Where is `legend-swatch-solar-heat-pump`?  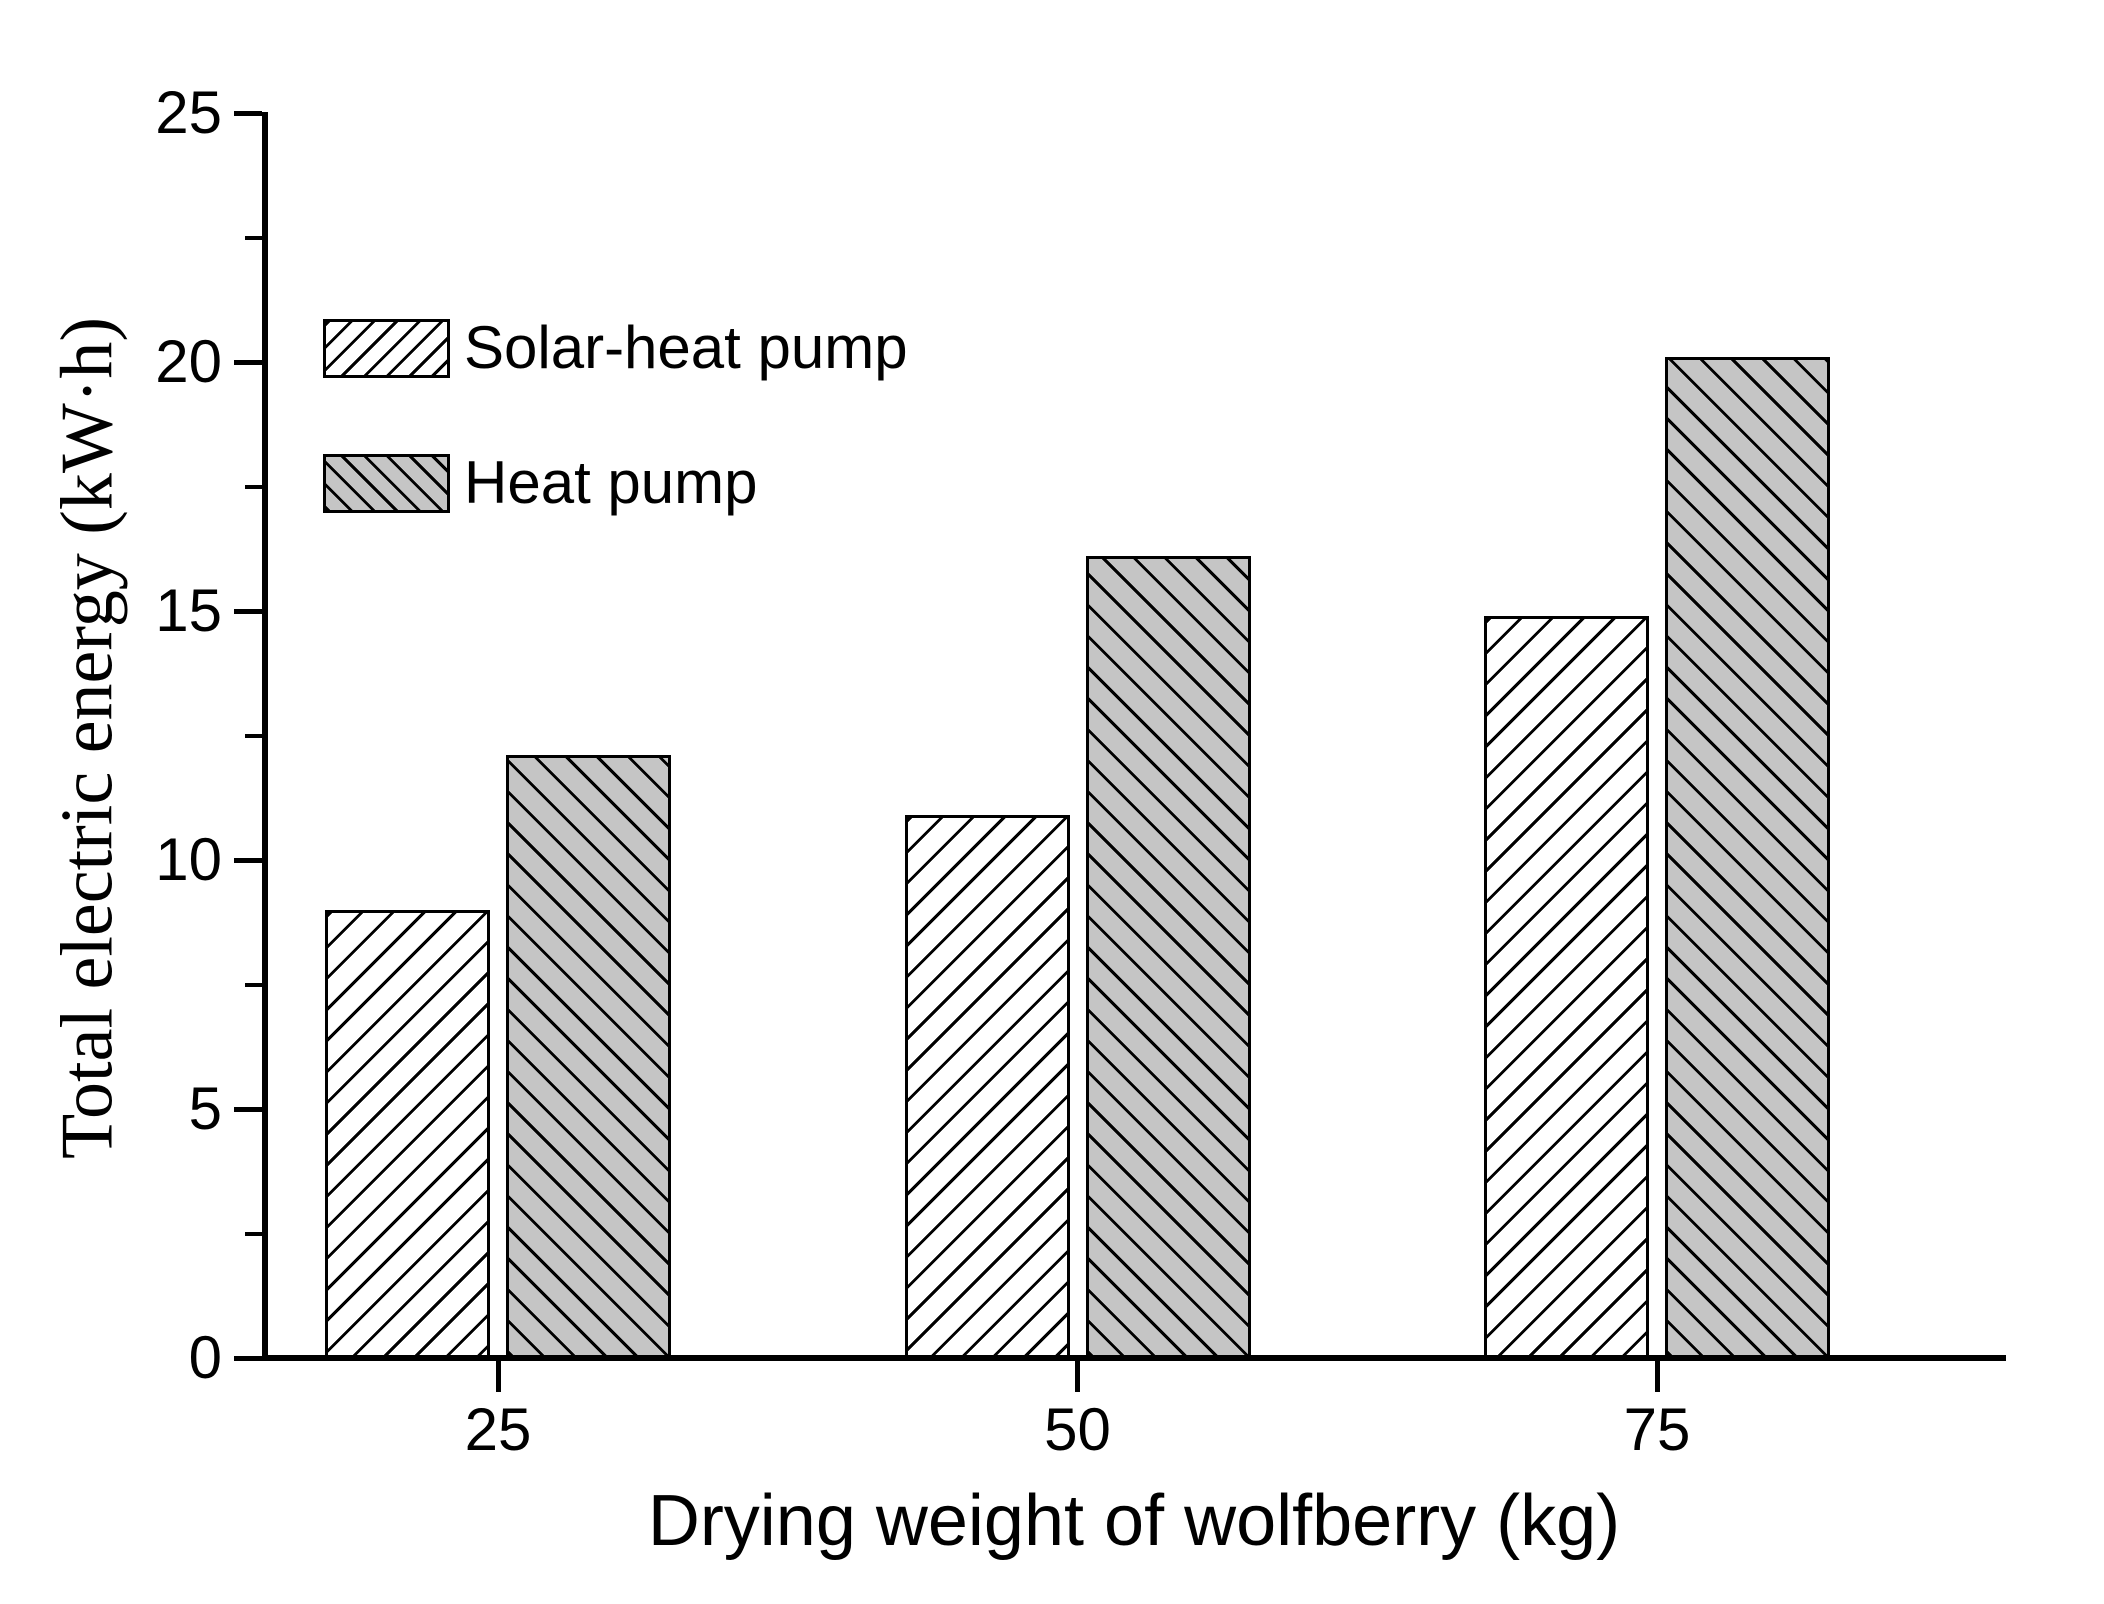
legend-swatch-solar-heat-pump is located at coordinates (386, 348).